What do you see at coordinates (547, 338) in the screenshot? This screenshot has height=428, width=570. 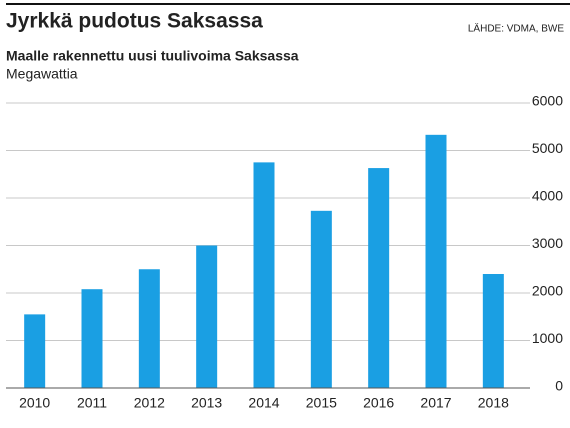 I see `y-tick-label: 1000` at bounding box center [547, 338].